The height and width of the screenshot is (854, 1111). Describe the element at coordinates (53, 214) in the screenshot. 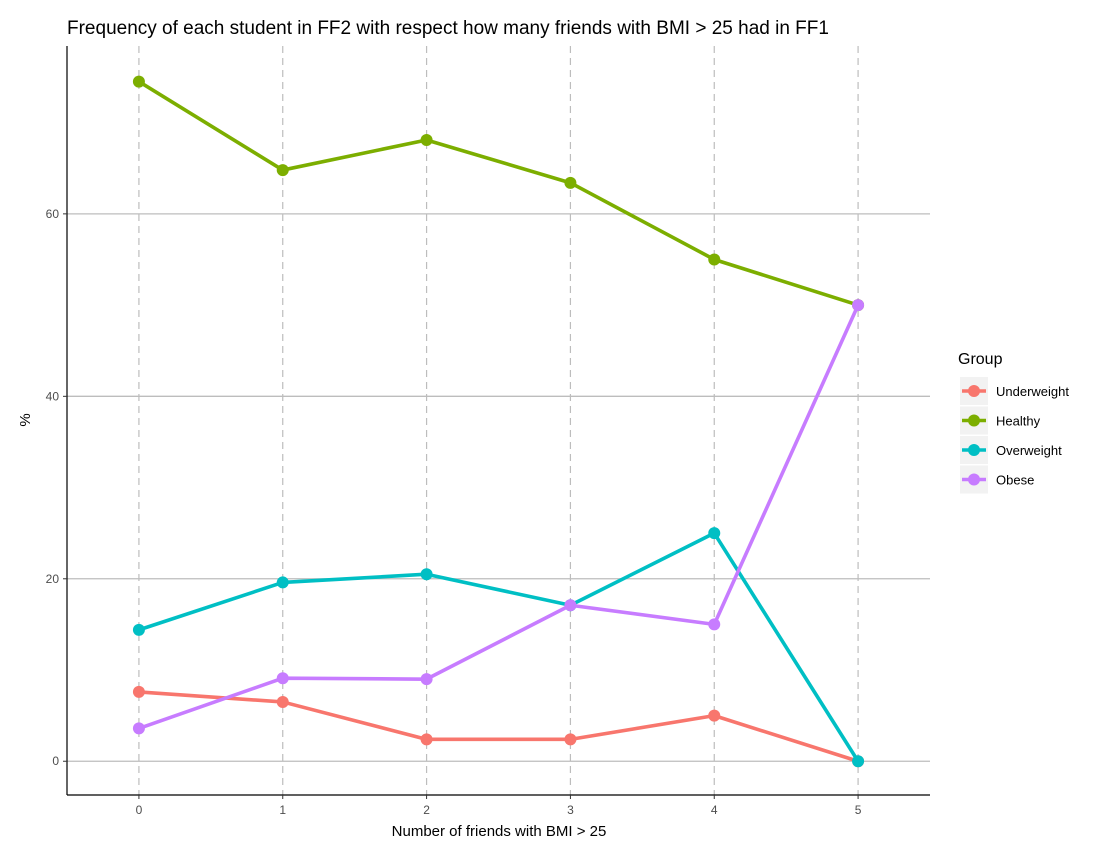

I see `y-tick-label: 60` at that location.